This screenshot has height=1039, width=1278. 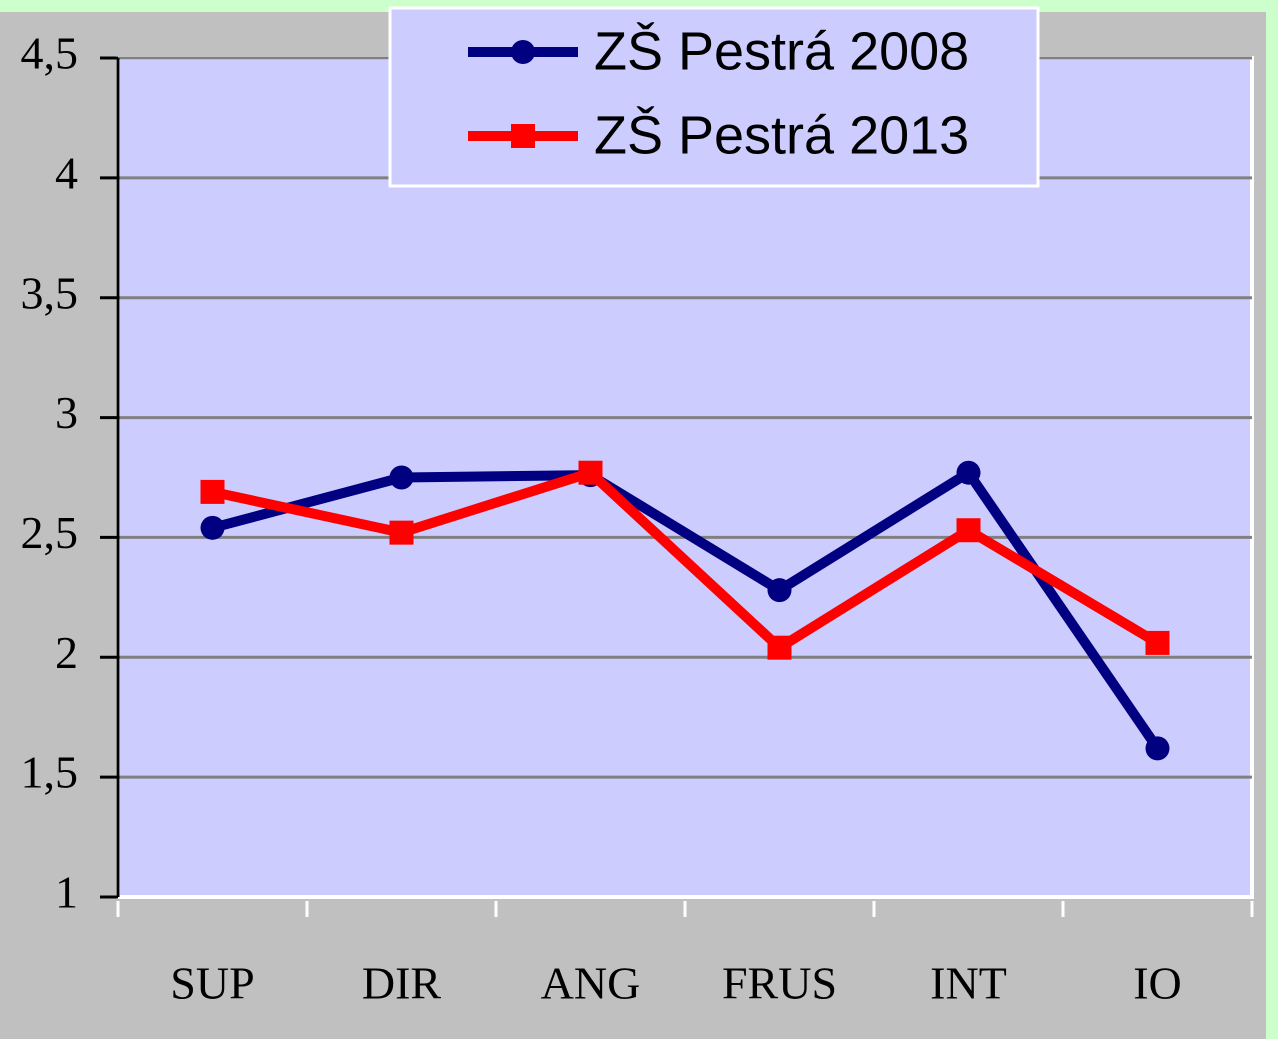 I want to click on legend-label: ZŠ Pestrá 2013, so click(x=781, y=135).